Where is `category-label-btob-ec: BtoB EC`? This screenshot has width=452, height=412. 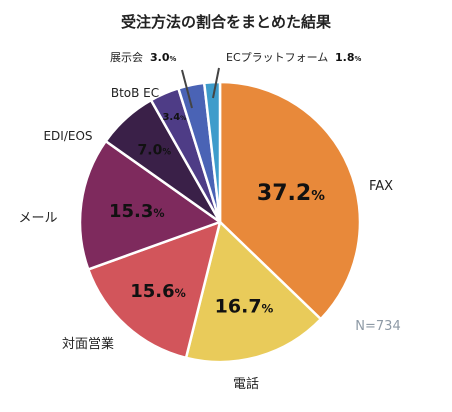
category-label-btob-ec: BtoB EC is located at coordinates (135, 93).